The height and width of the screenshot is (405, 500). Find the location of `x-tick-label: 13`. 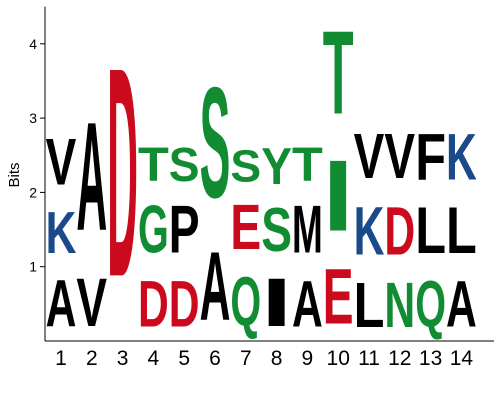

x-tick-label: 13 is located at coordinates (430, 358).